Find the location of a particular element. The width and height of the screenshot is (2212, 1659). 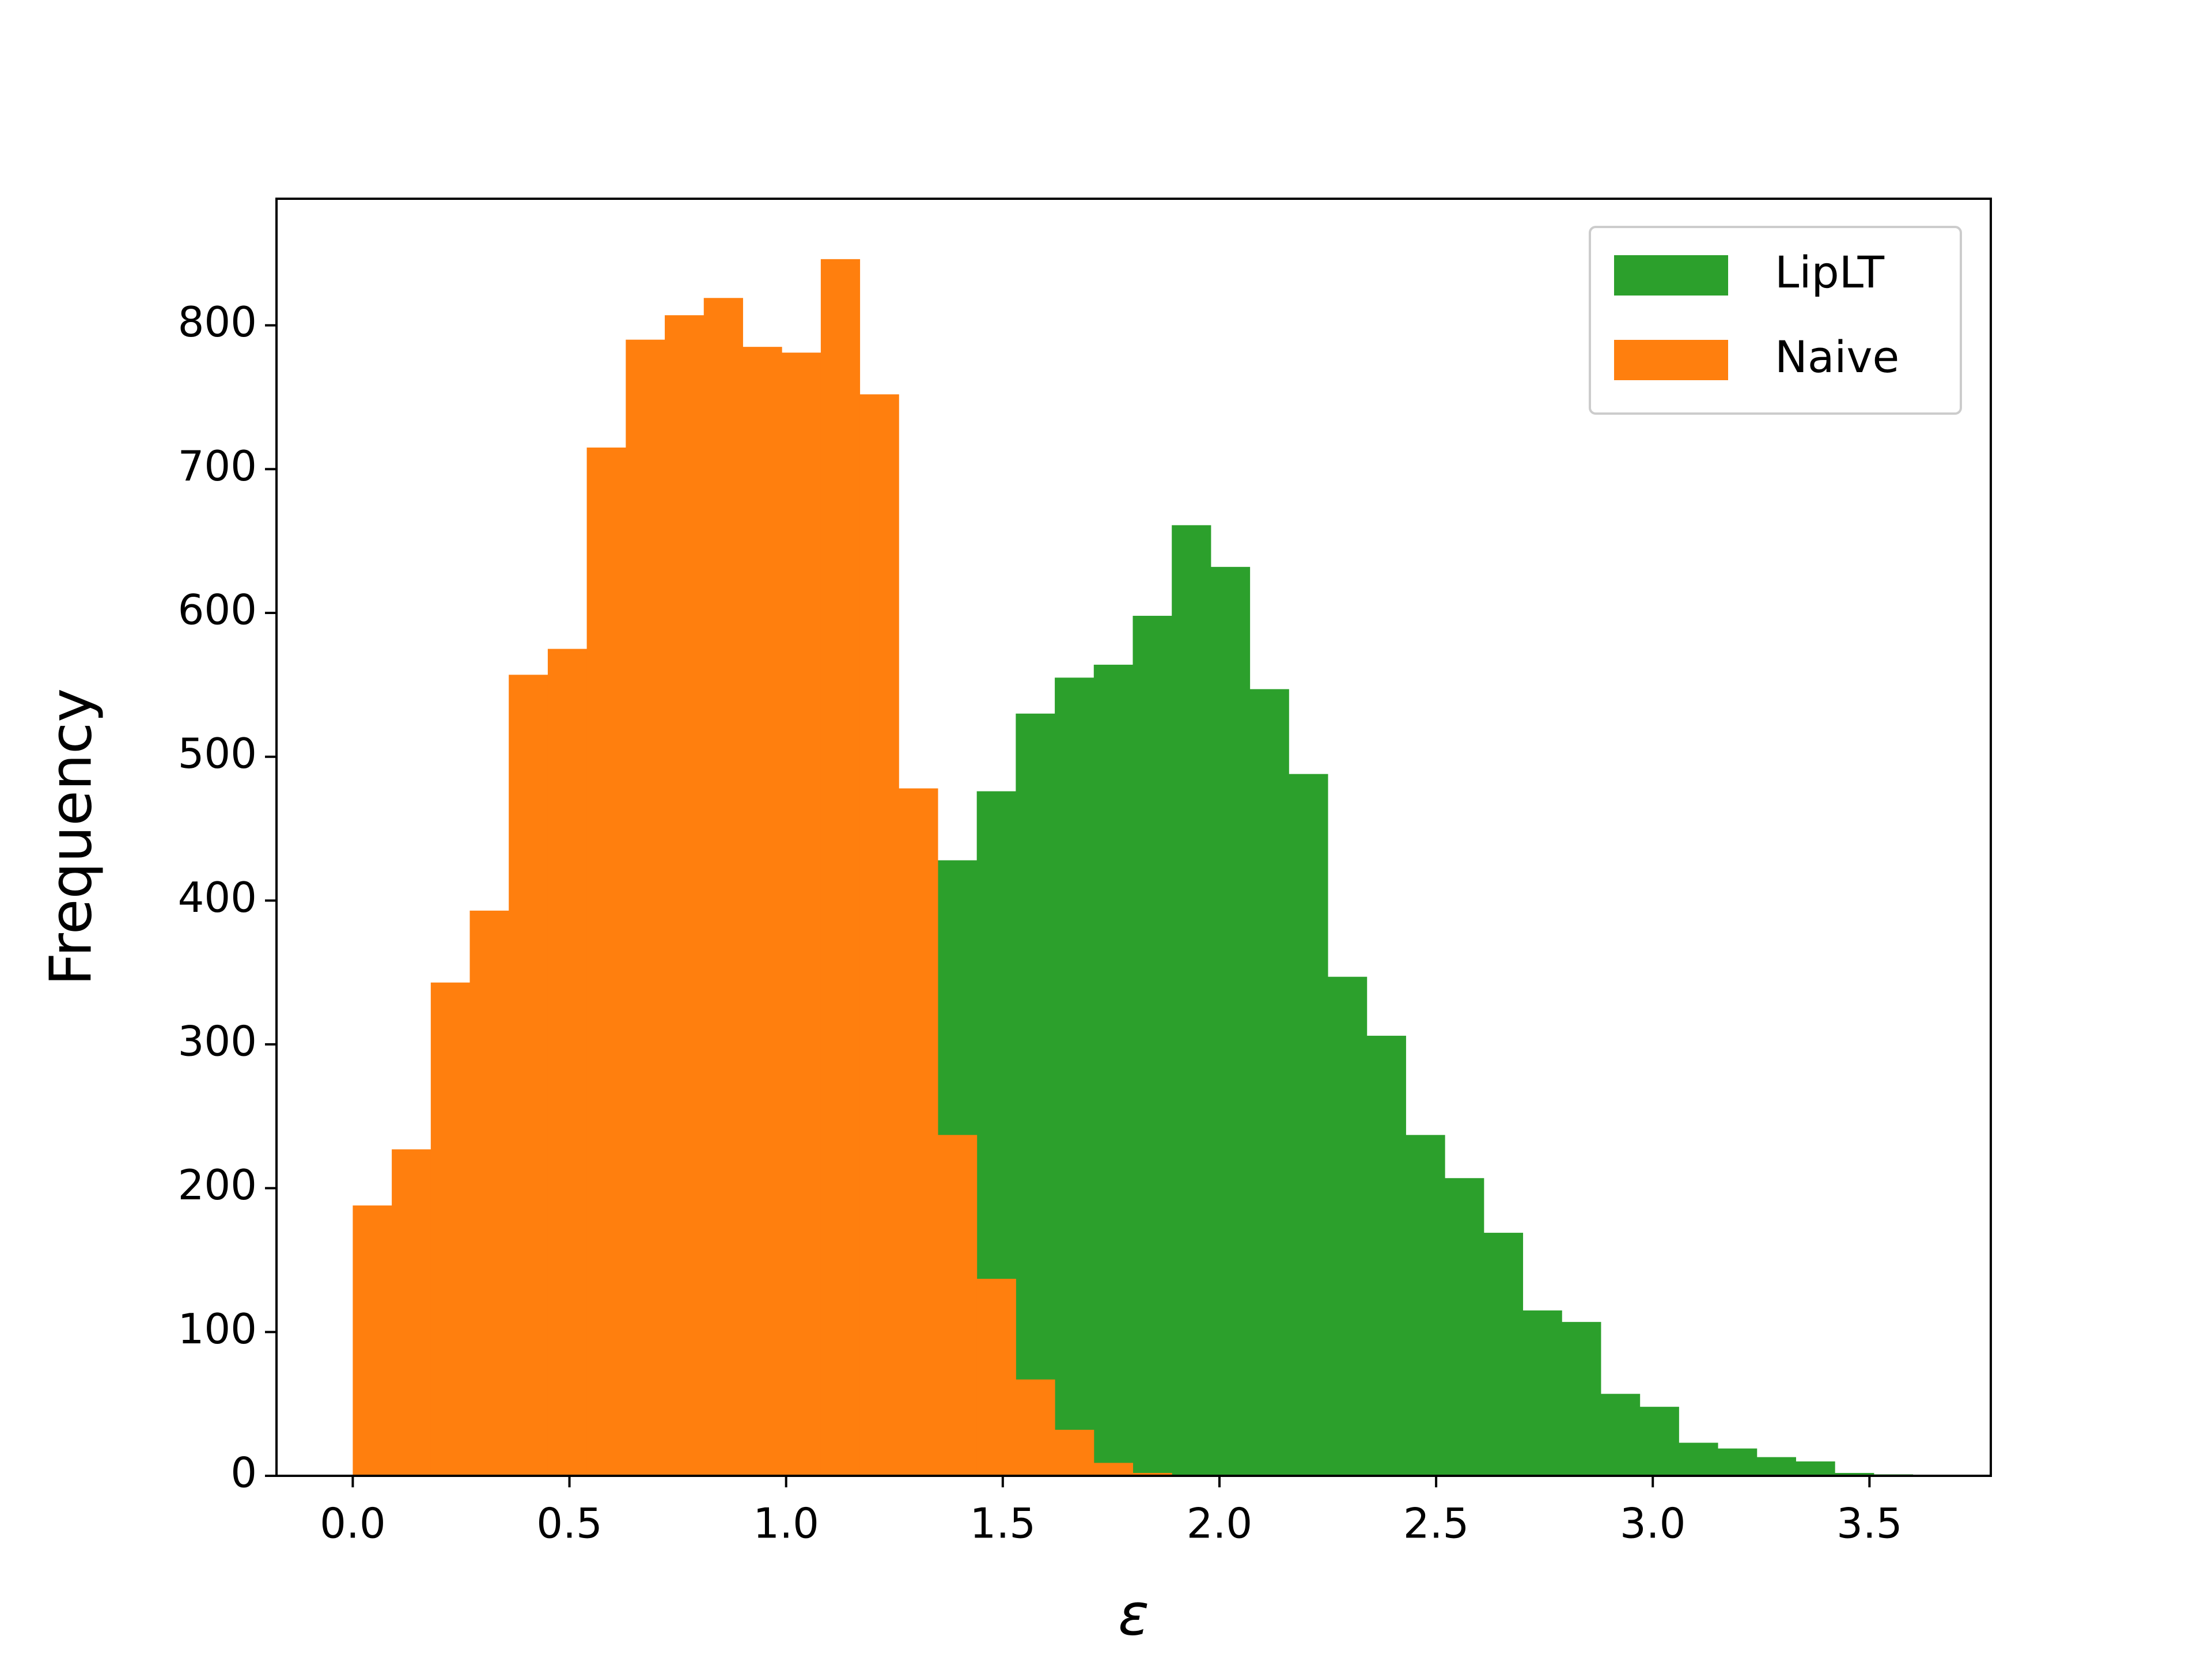

x-tick-label: 1.5 is located at coordinates (1003, 1523).